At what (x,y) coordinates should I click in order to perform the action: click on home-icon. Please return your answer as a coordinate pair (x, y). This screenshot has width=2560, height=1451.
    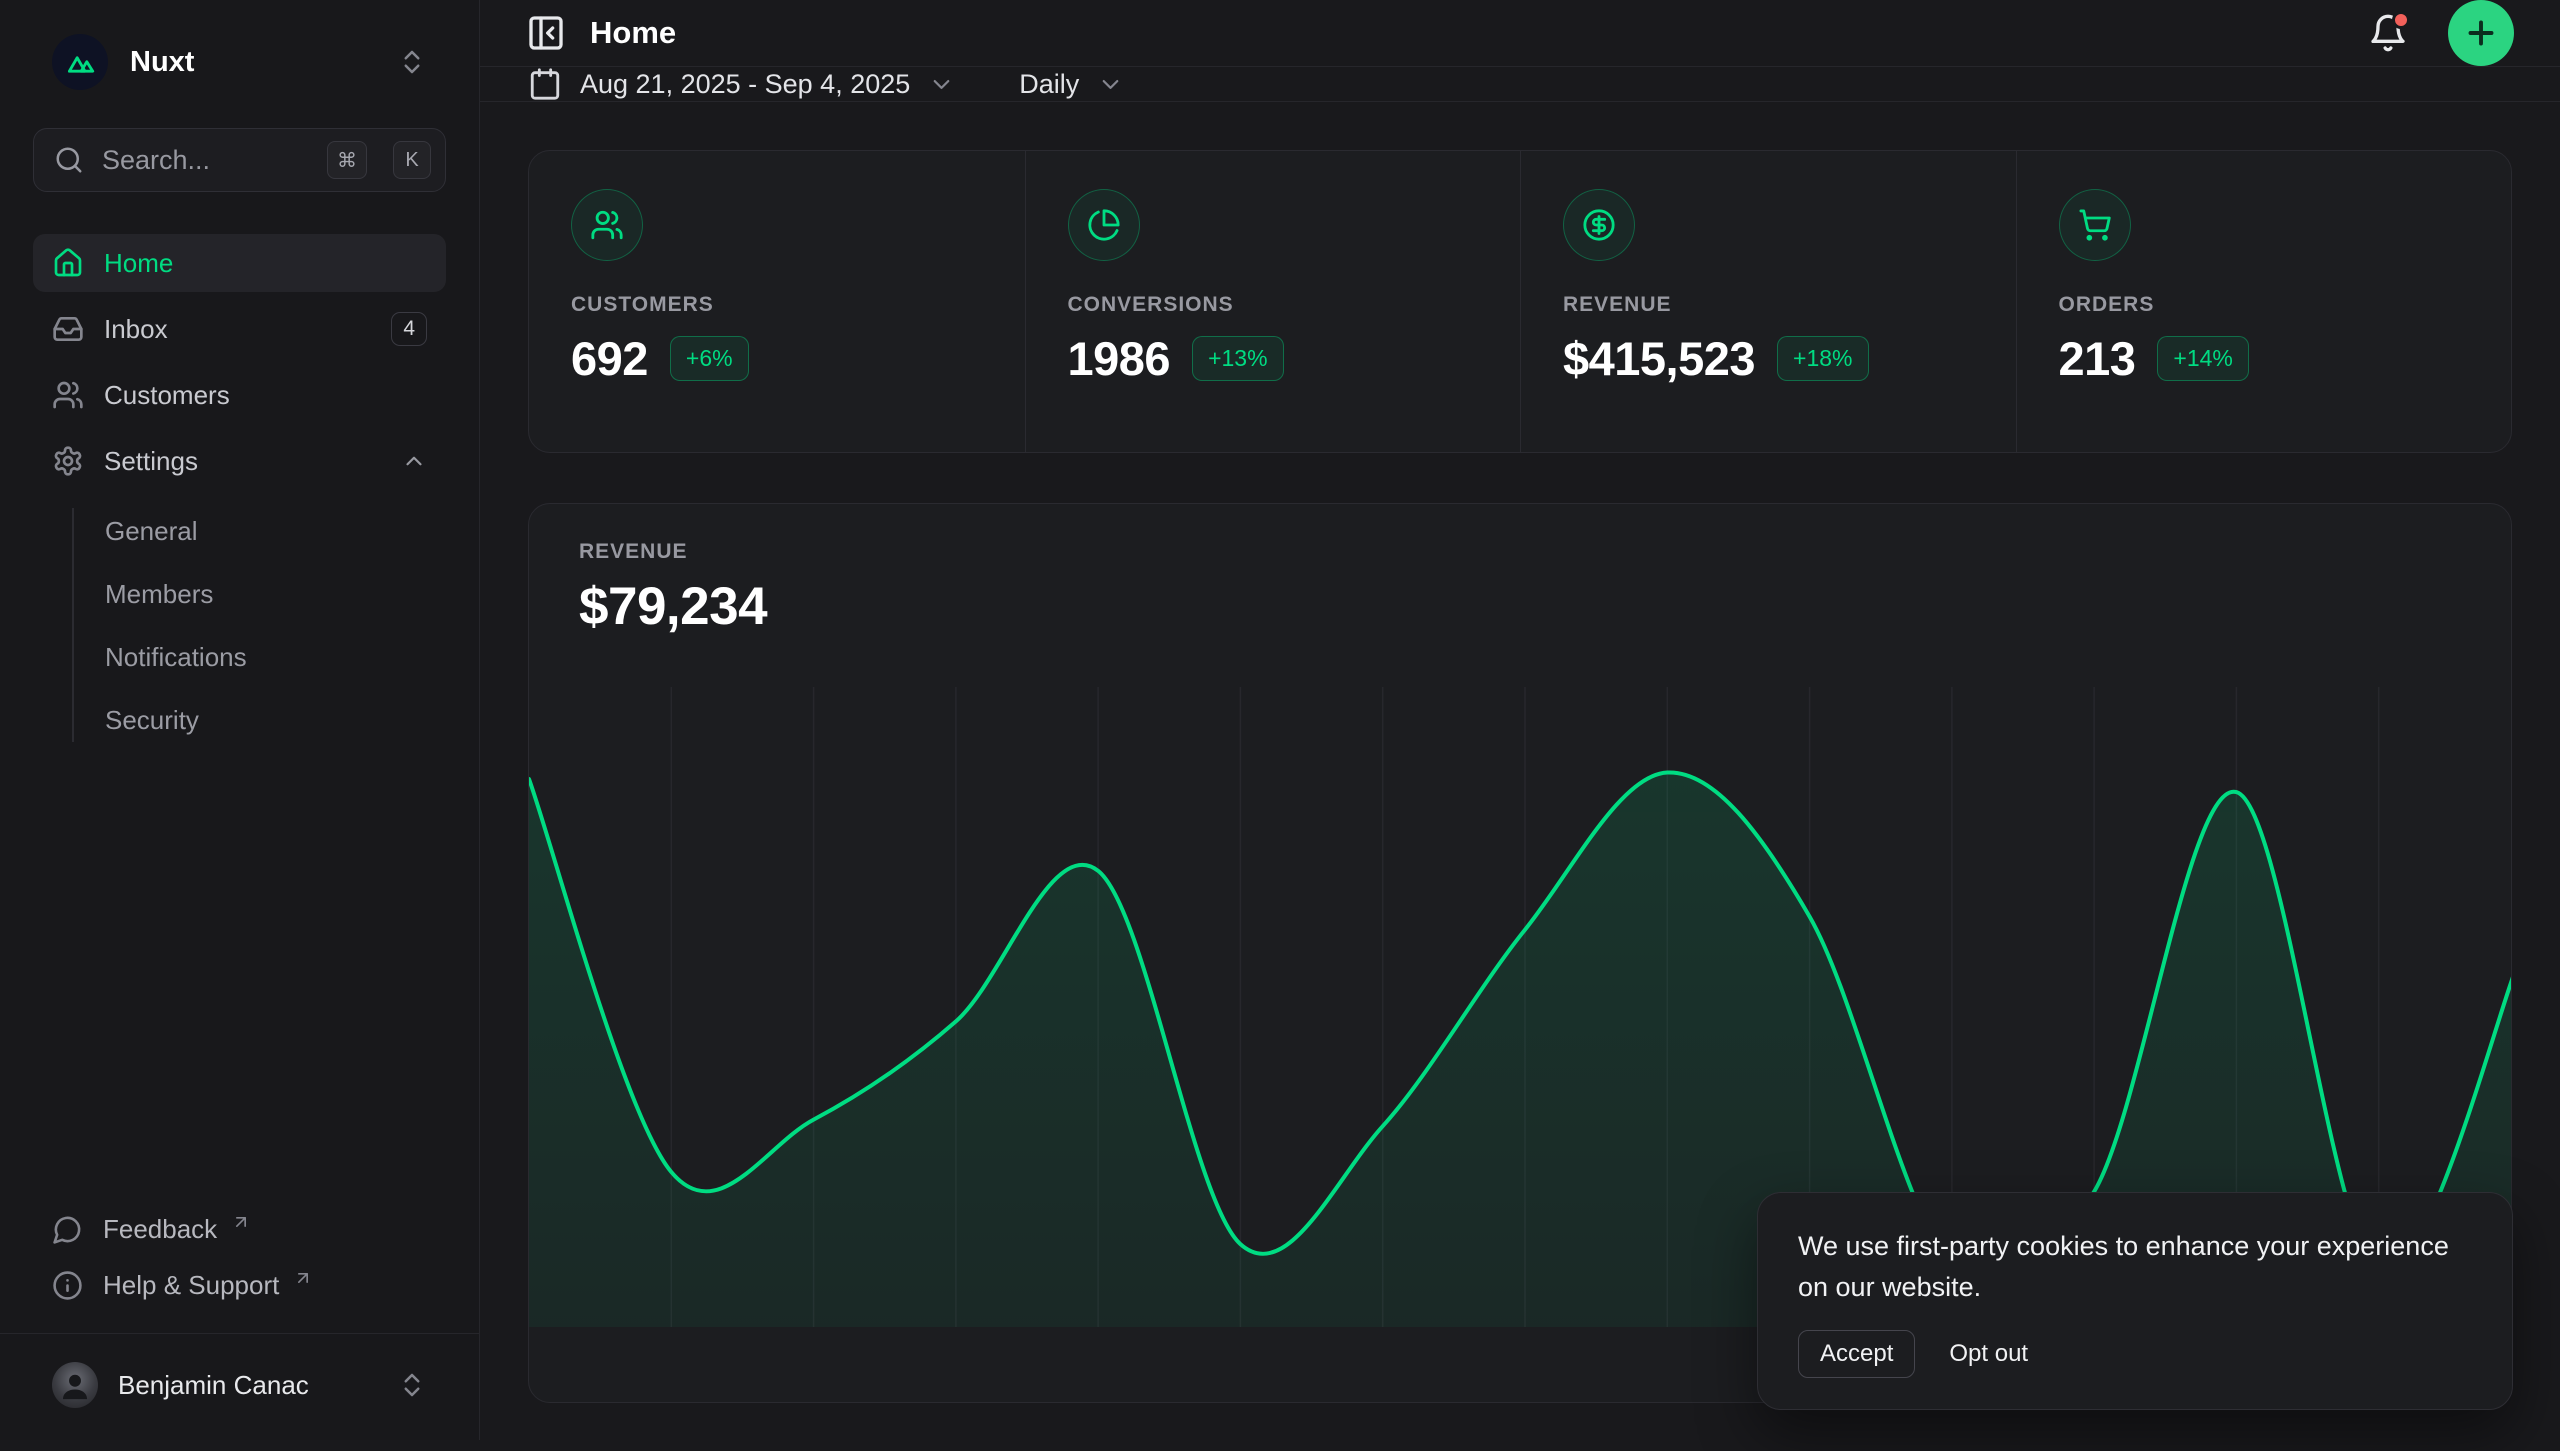
    Looking at the image, I should click on (68, 262).